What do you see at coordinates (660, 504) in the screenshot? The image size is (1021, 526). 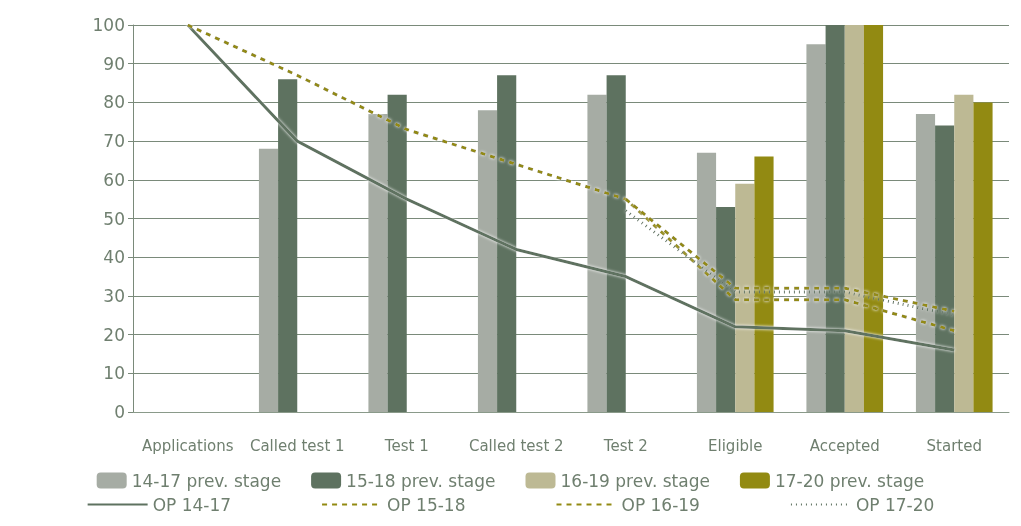 I see `legend-label: OP 16-19` at bounding box center [660, 504].